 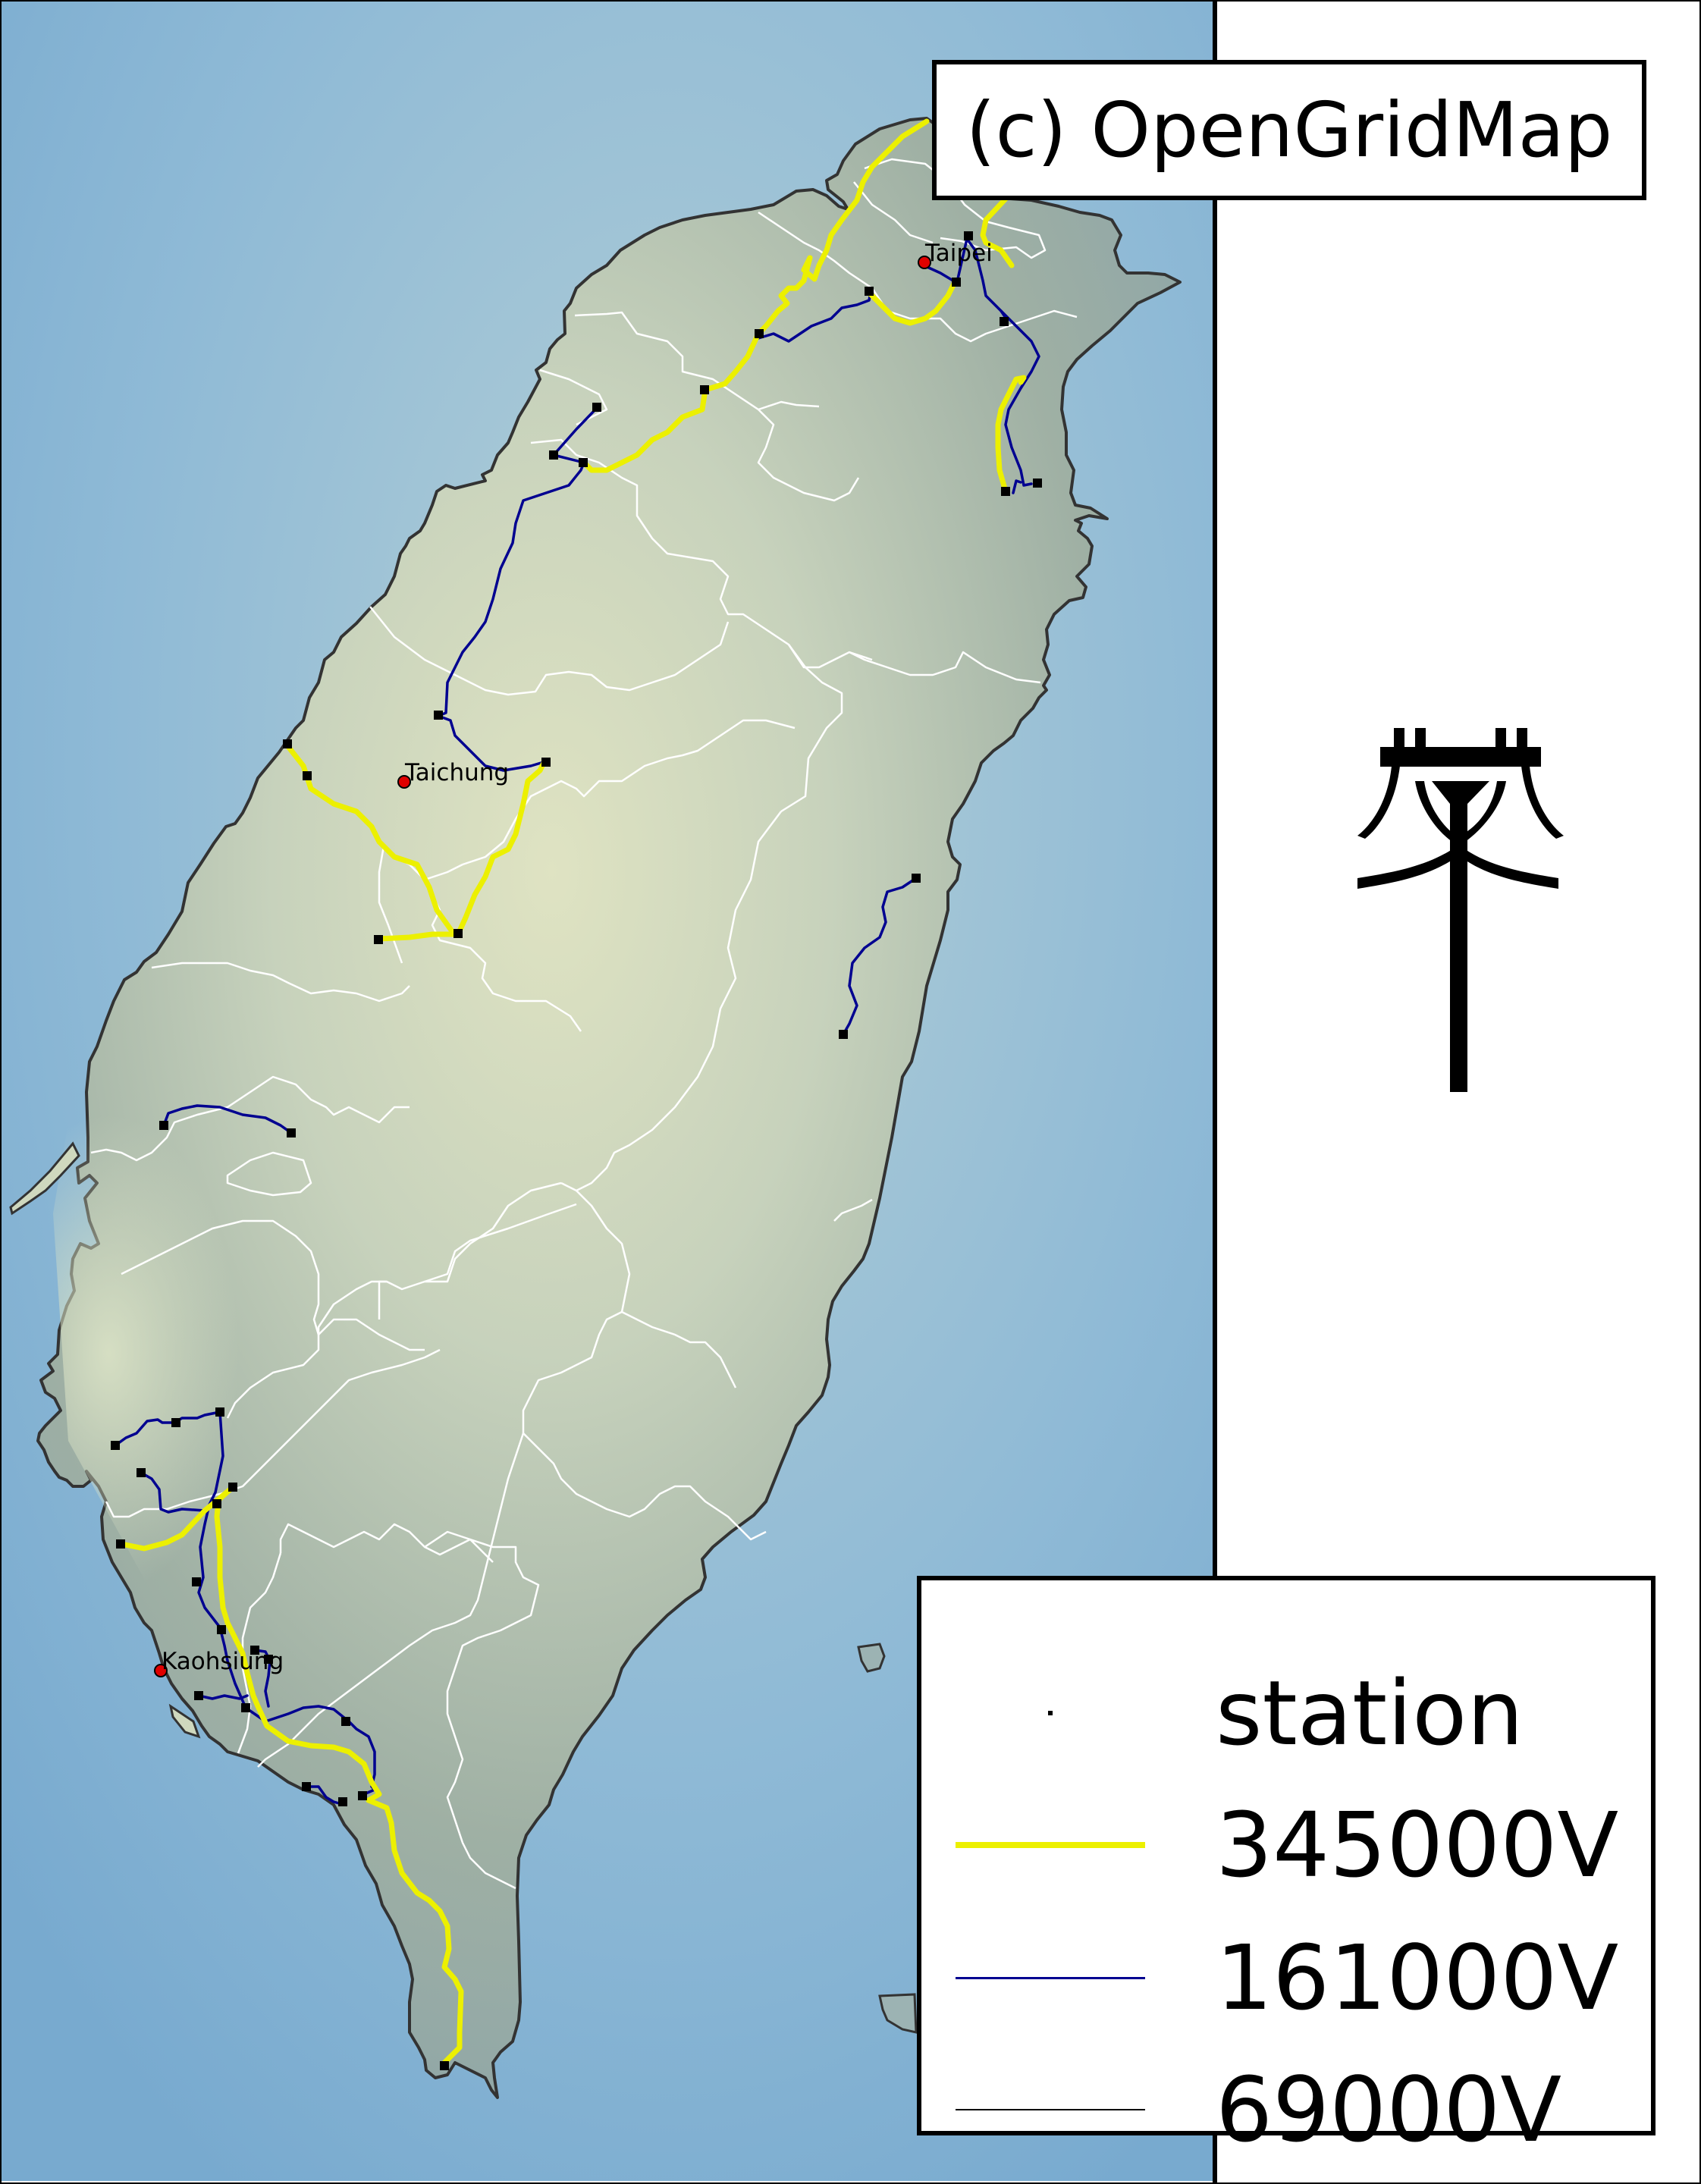 I want to click on city-label-taichung: Taichung, so click(x=457, y=772).